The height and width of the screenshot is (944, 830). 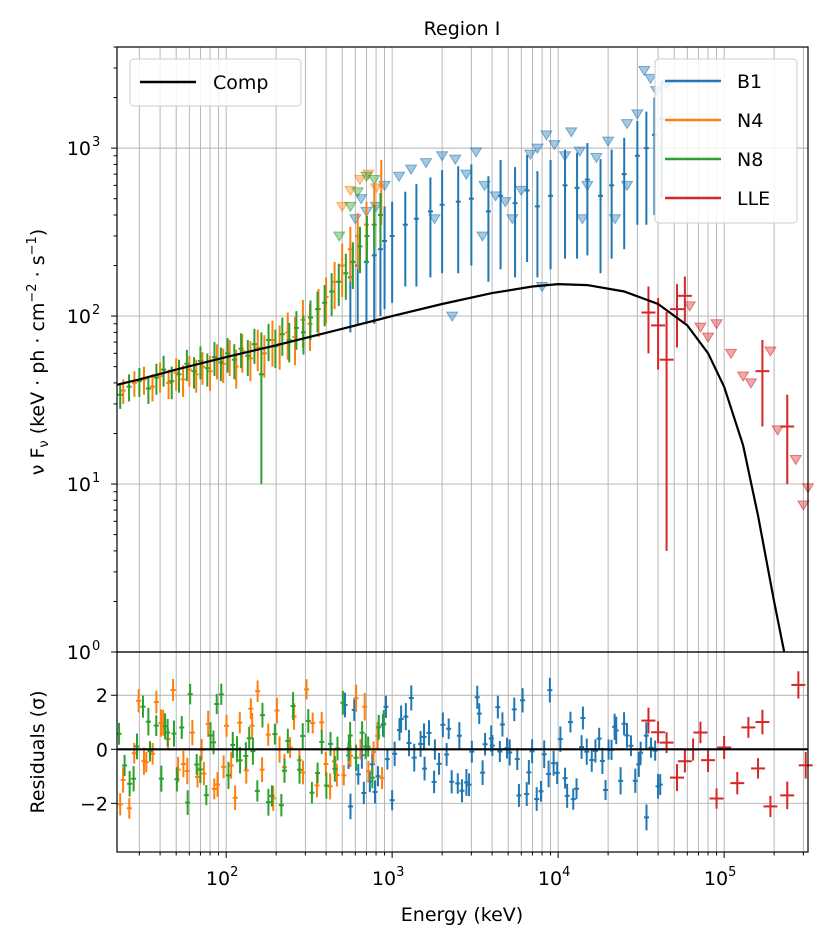 I want to click on legend-instruments-box, so click(x=726, y=141).